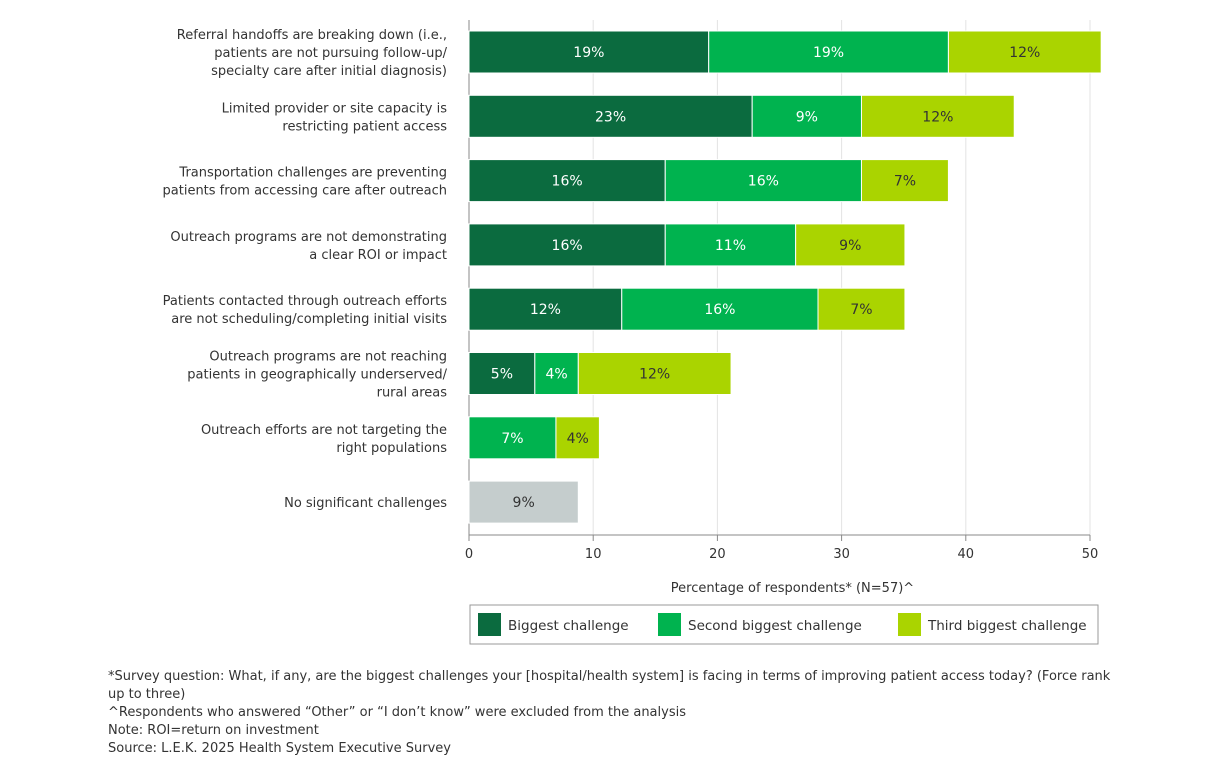  Describe the element at coordinates (792, 588) in the screenshot. I see `x-axis-label: Percentage of respondents* (N=57)^` at that location.